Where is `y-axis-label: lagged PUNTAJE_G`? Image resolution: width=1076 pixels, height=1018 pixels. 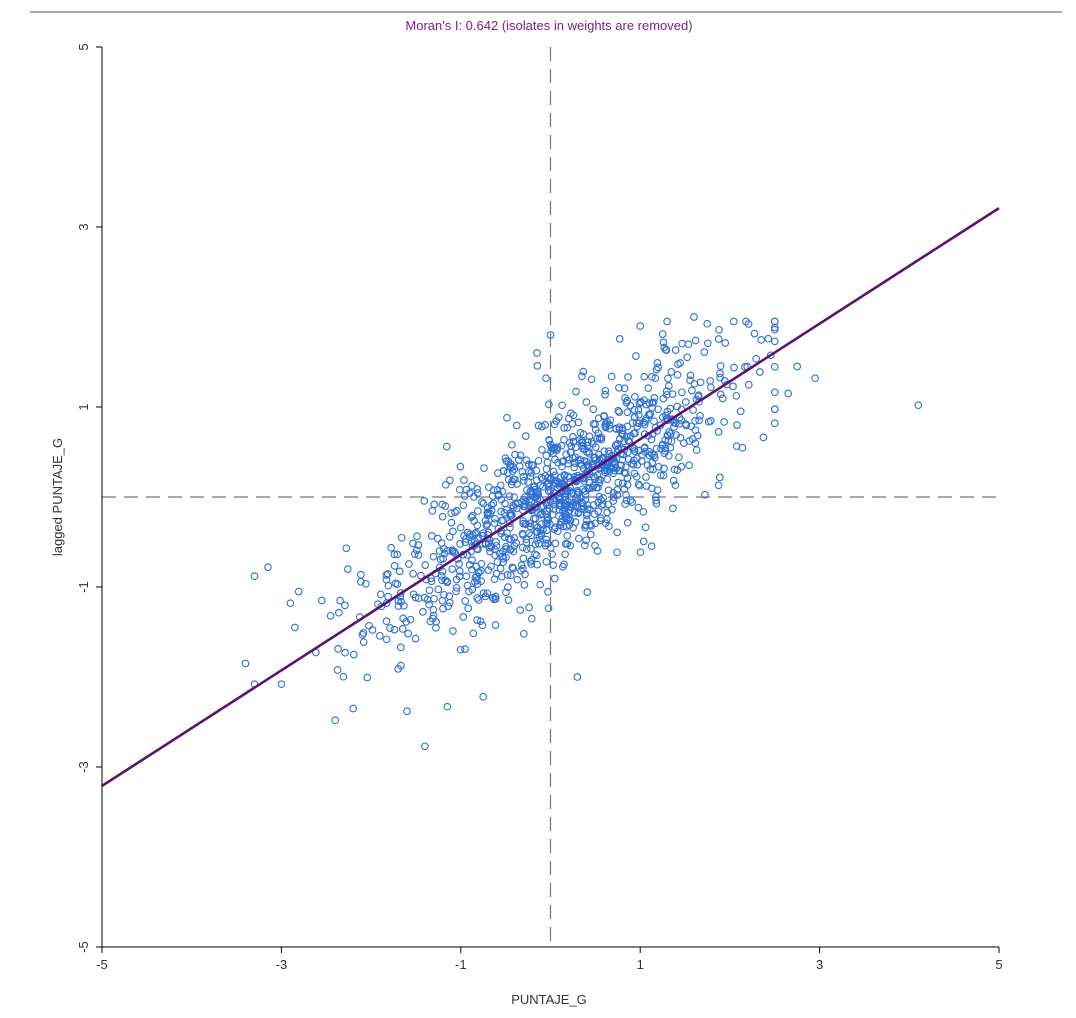
y-axis-label: lagged PUNTAJE_G is located at coordinates (57, 497).